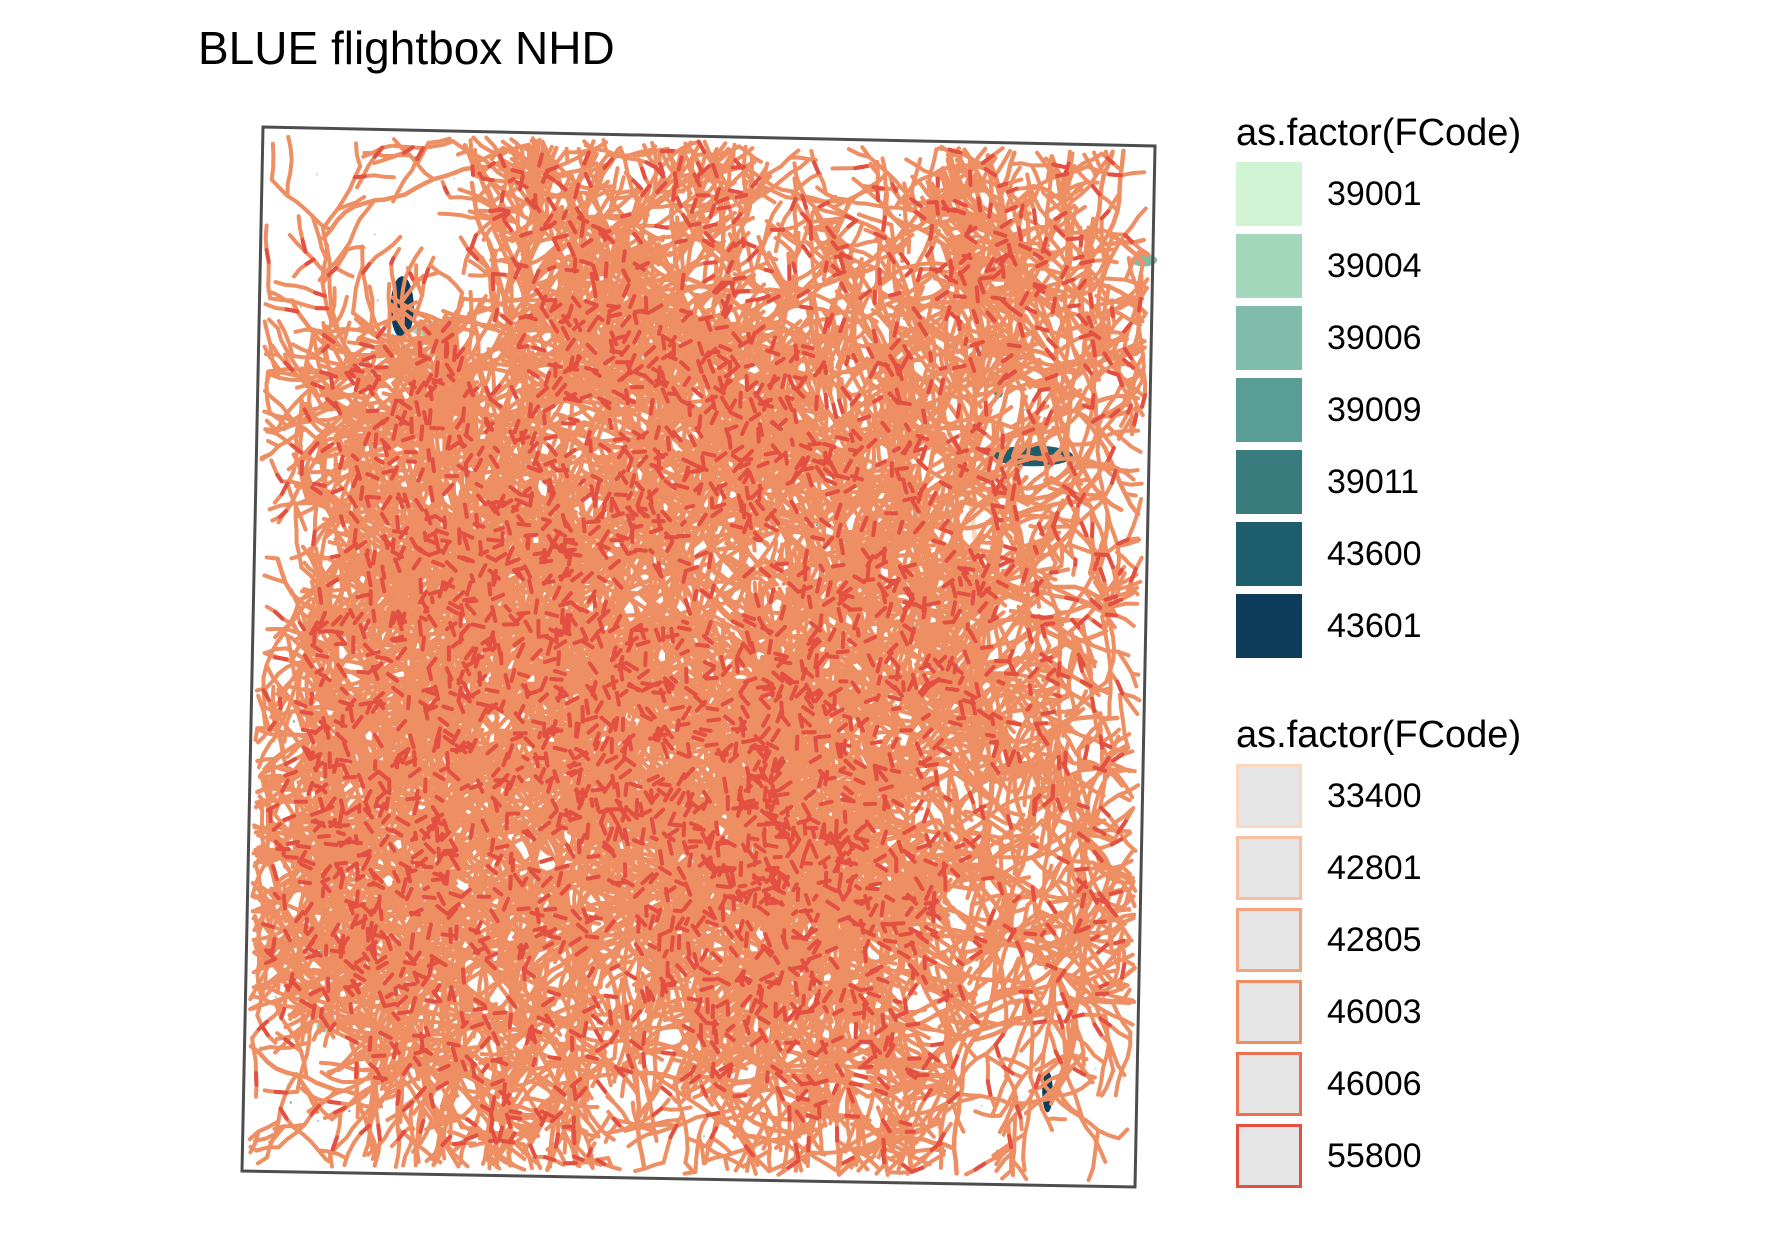  I want to click on page-title: BLUE flightbox NHD, so click(406, 48).